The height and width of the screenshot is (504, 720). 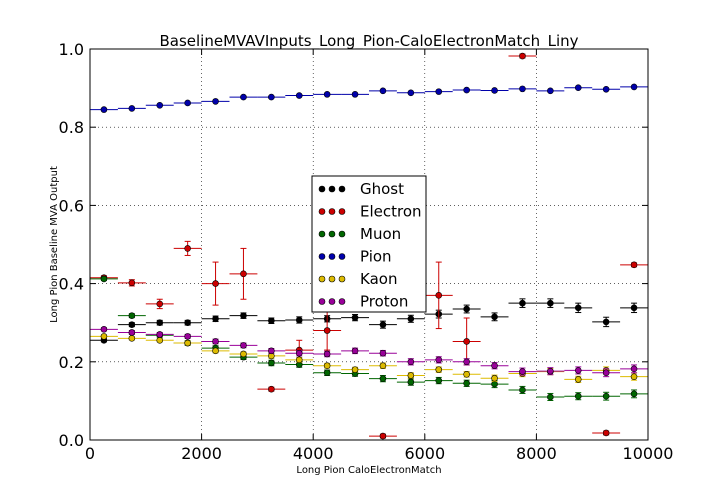 What do you see at coordinates (648, 453) in the screenshot?
I see `x-tick-label: 10000` at bounding box center [648, 453].